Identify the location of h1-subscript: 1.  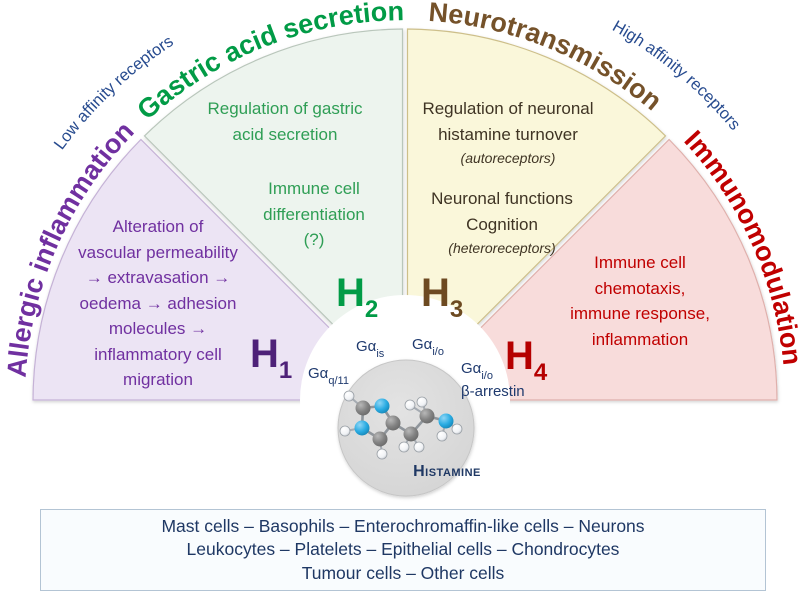
(285, 370).